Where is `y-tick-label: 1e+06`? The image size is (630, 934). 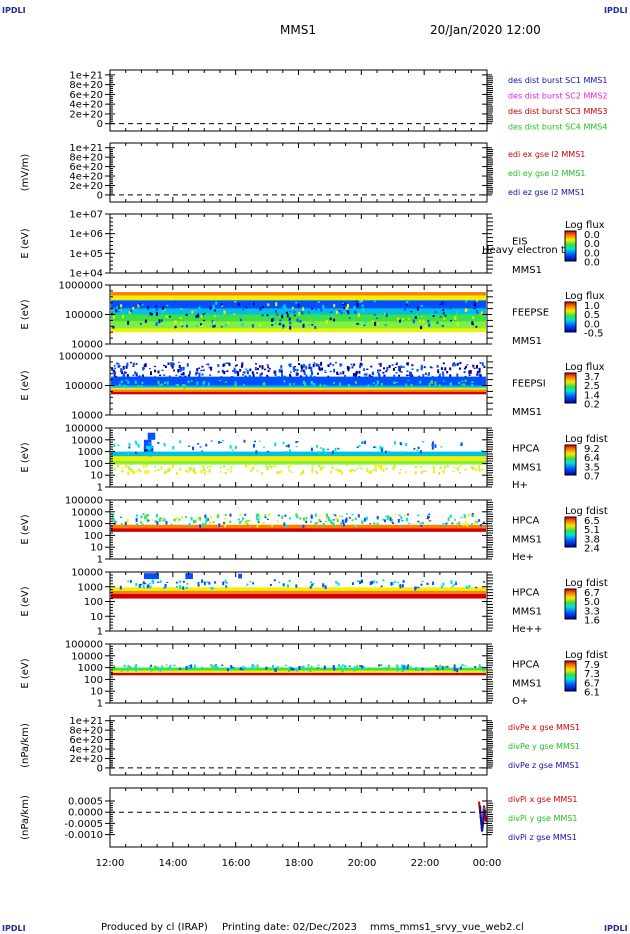
y-tick-label: 1e+06 is located at coordinates (86, 234).